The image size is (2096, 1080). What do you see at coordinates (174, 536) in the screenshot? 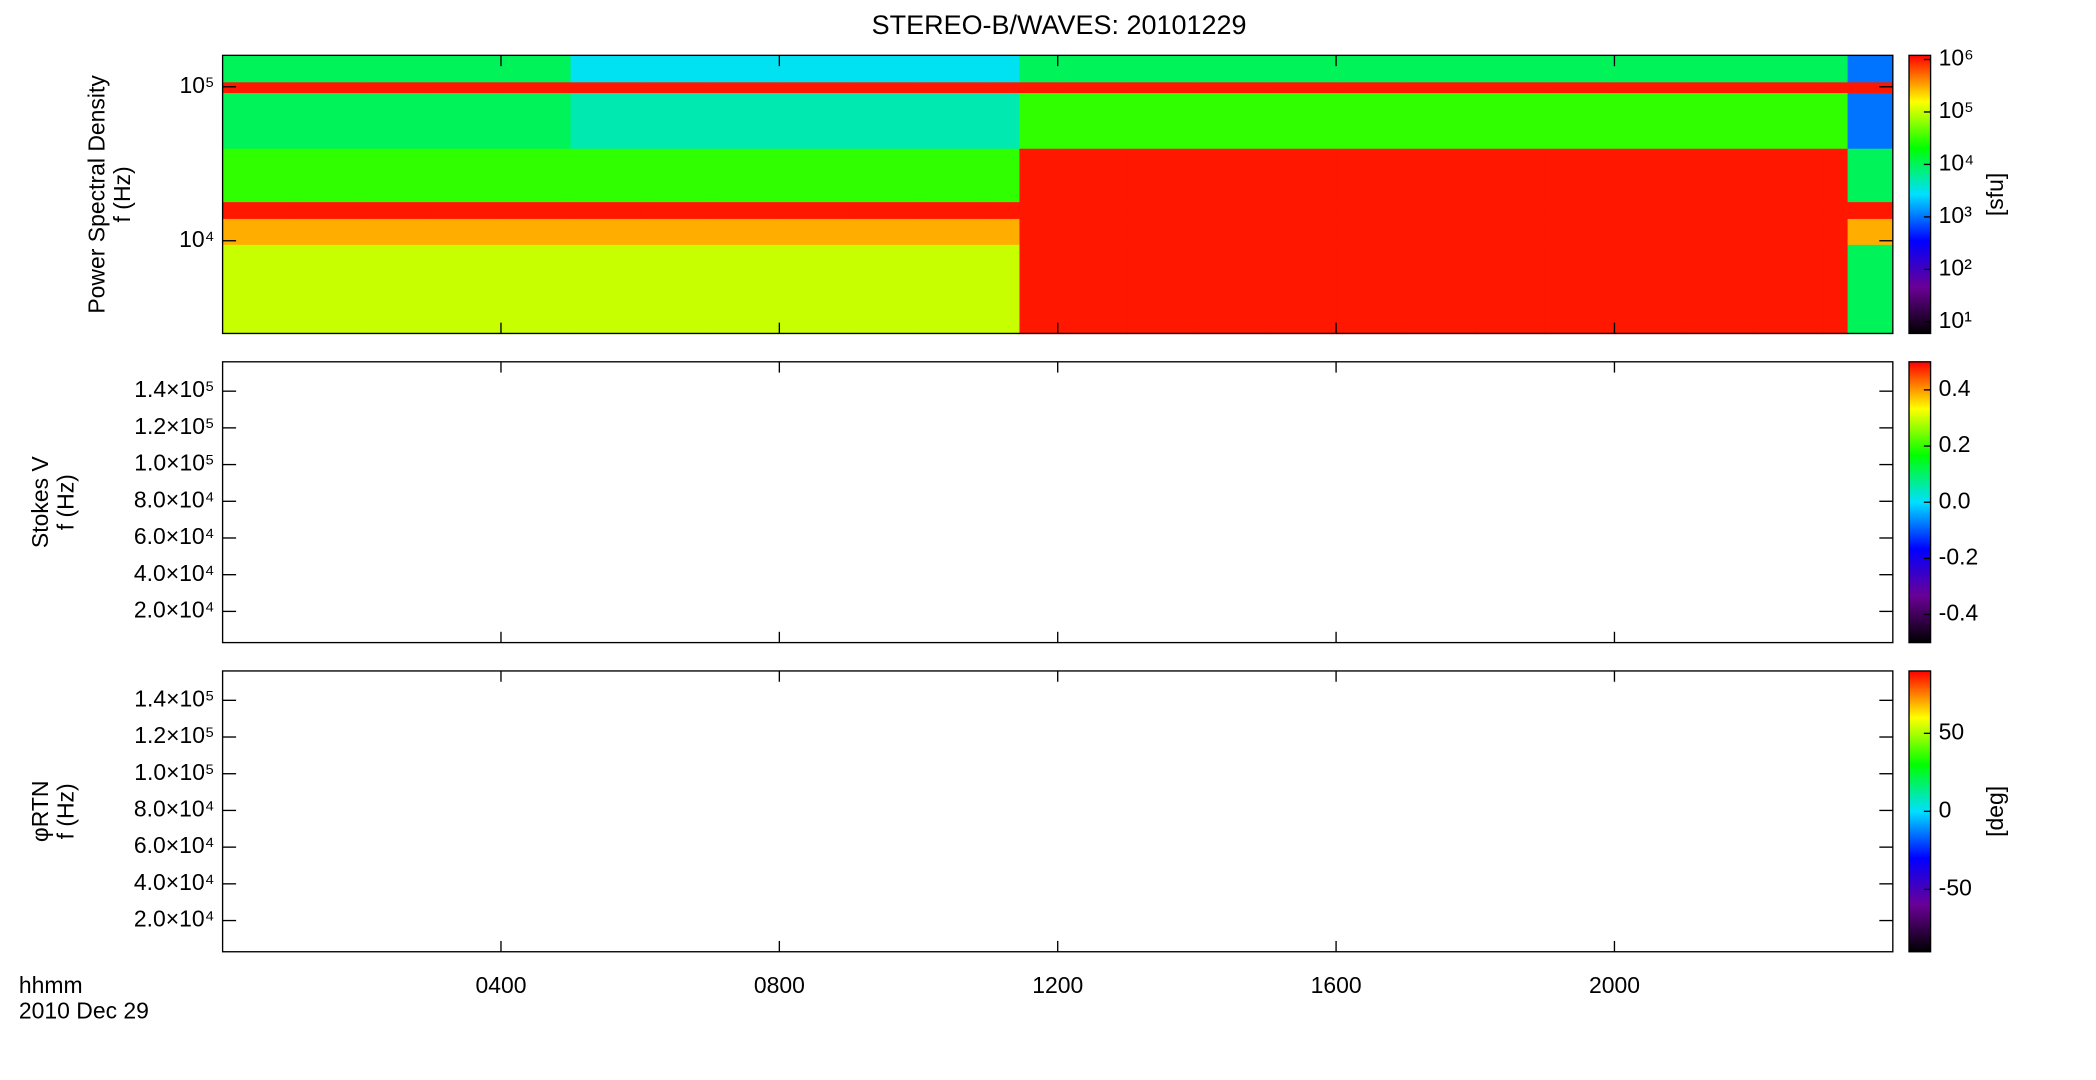
I see `y-tick-label: 6.0×10⁴` at bounding box center [174, 536].